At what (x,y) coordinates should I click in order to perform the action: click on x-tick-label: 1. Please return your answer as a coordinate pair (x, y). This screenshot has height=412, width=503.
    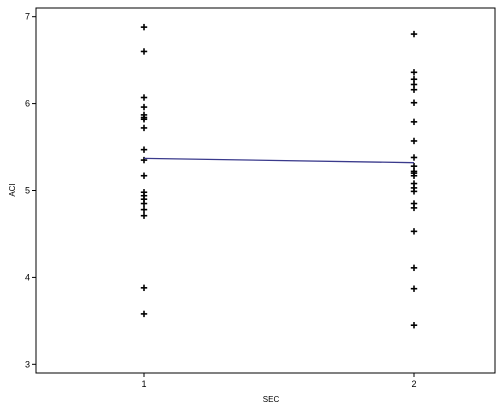
    Looking at the image, I should click on (143, 384).